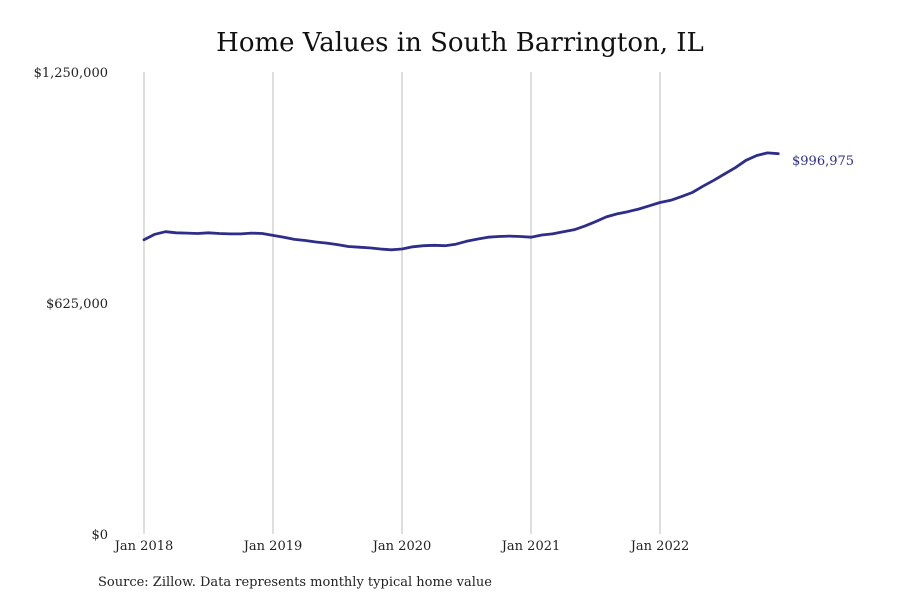  I want to click on x-tick-label: Jan 2022, so click(659, 546).